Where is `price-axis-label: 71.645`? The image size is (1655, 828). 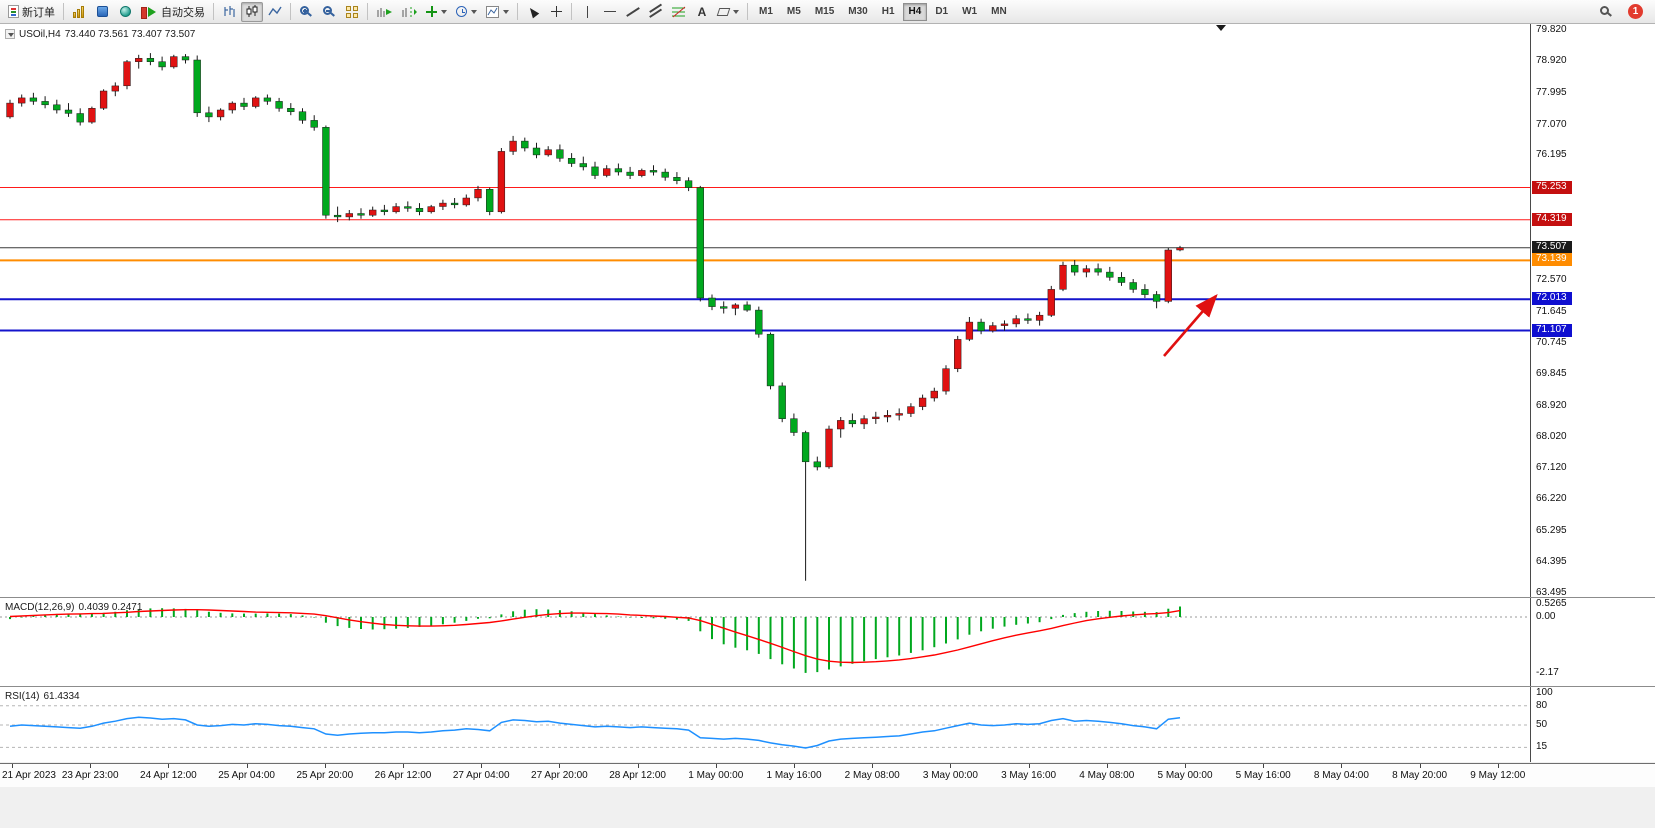 price-axis-label: 71.645 is located at coordinates (1551, 311).